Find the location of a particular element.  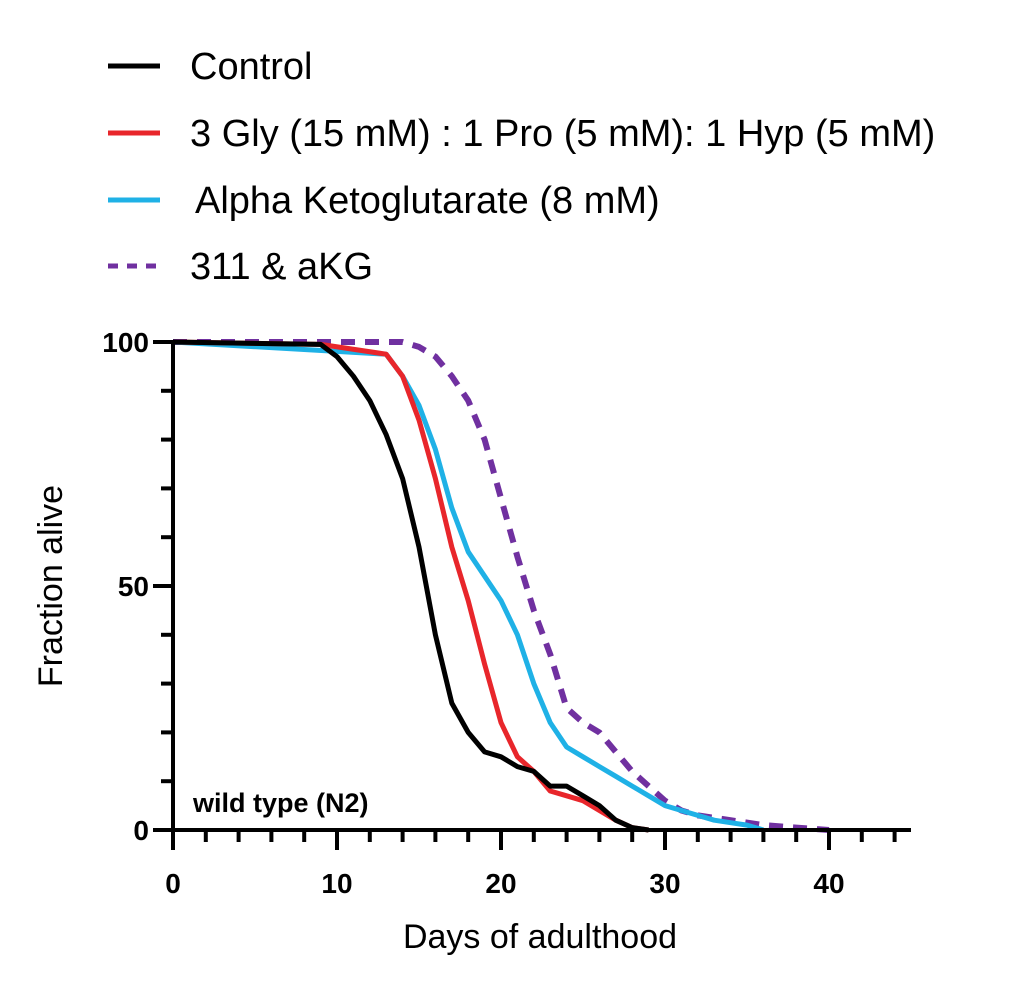

legend-label-0: Control is located at coordinates (251, 67).